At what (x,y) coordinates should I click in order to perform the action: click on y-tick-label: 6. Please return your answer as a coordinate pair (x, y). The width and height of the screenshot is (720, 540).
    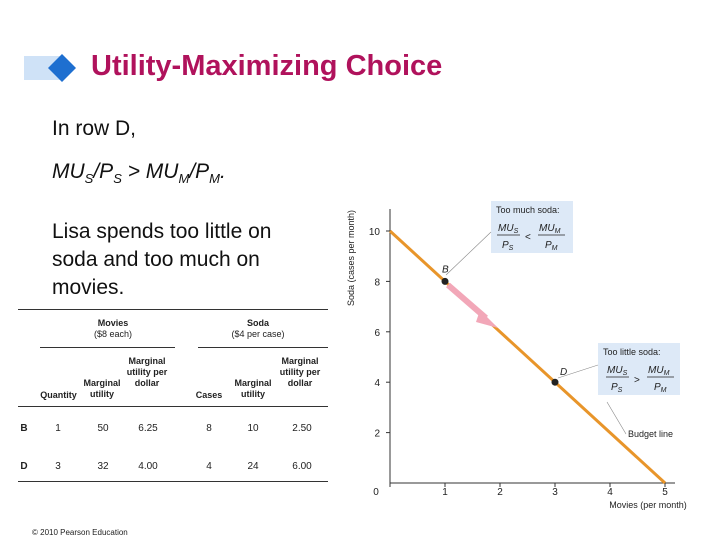
    Looking at the image, I should click on (377, 333).